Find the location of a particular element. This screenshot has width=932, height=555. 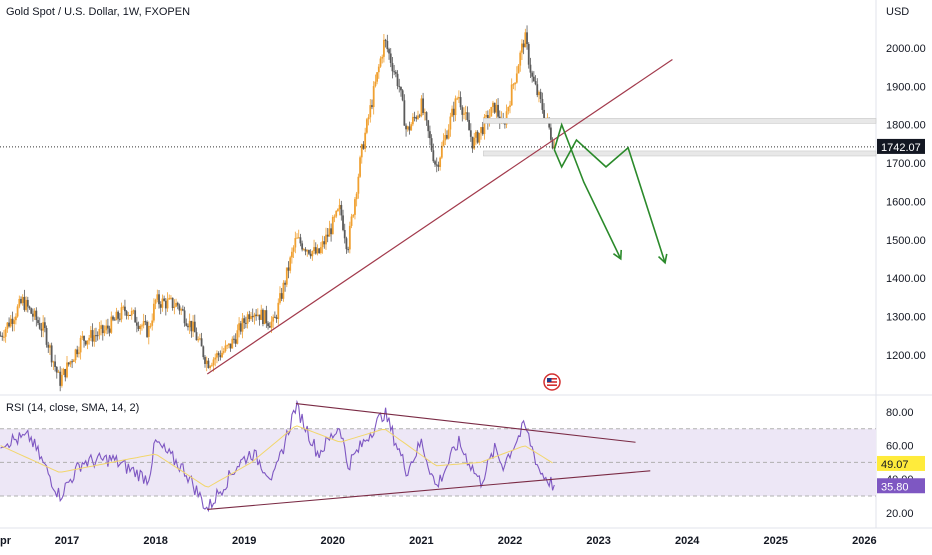

time-tick-label: 2019 is located at coordinates (244, 541).